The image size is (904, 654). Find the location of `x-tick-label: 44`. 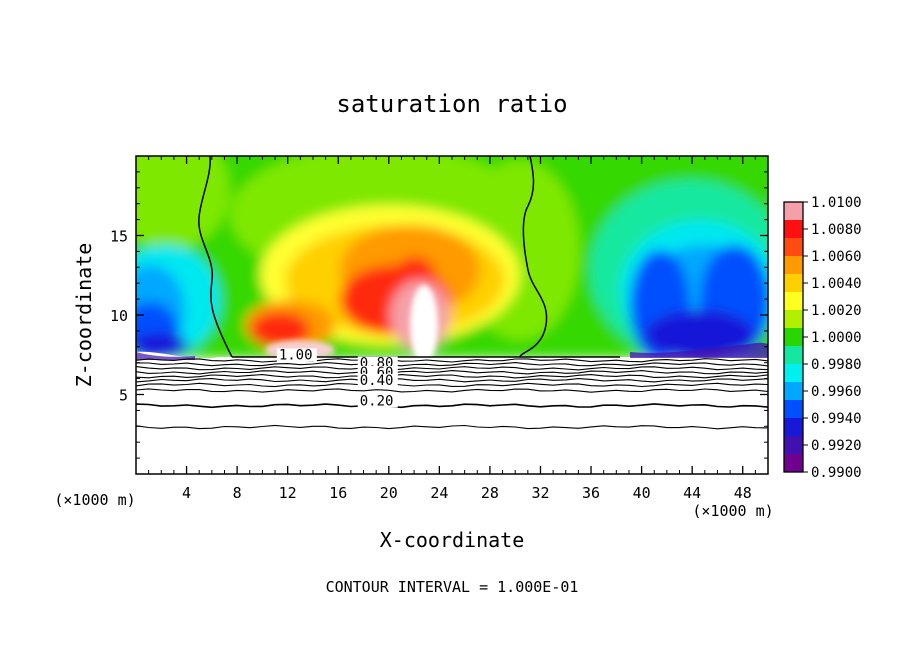

x-tick-label: 44 is located at coordinates (692, 493).